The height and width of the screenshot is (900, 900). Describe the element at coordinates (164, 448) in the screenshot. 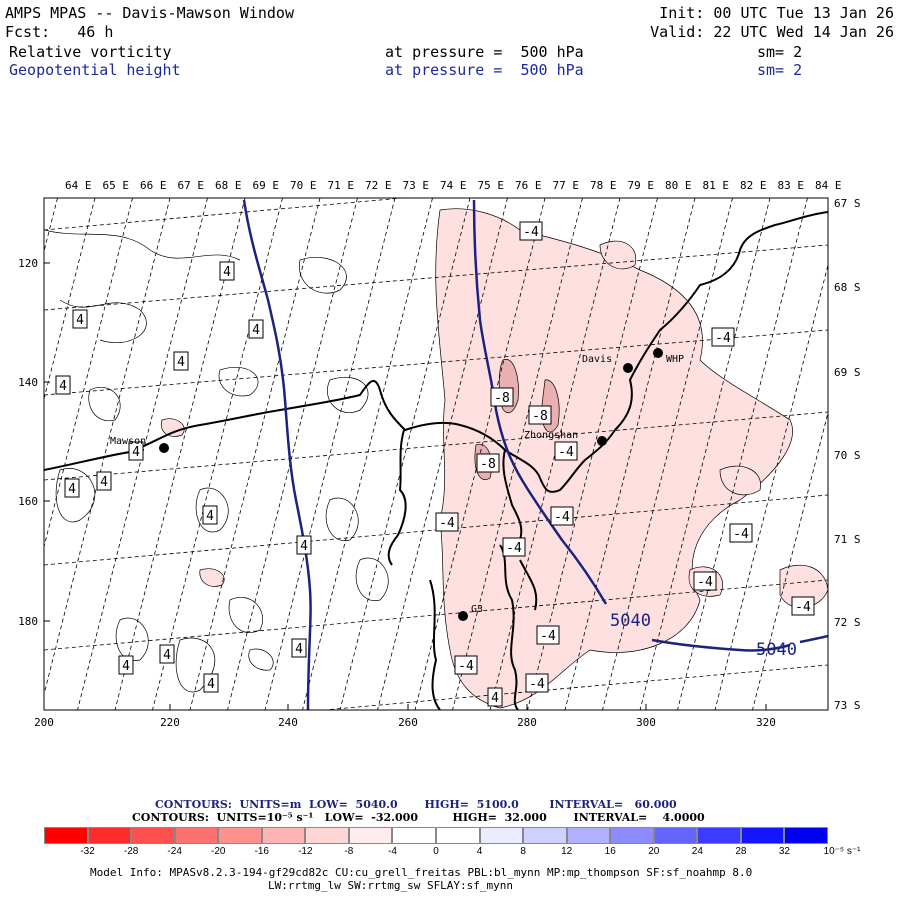

I see `station-marker-mawson` at that location.